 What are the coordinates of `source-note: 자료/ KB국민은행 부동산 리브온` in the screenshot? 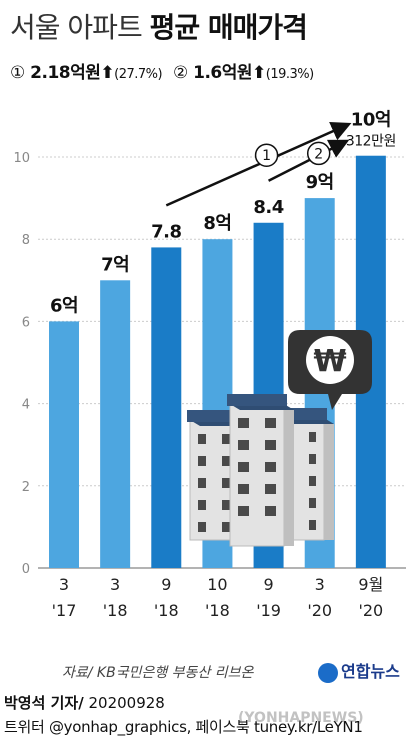 It's located at (157, 672).